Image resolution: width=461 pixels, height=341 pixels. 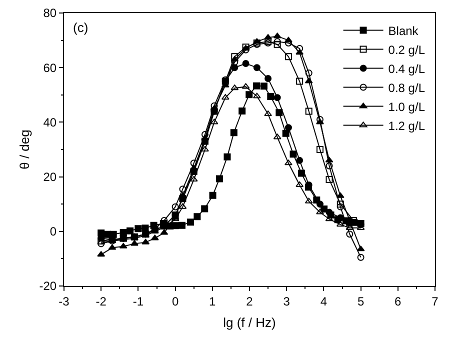 I want to click on x-tick-label: -3, so click(x=64, y=301).